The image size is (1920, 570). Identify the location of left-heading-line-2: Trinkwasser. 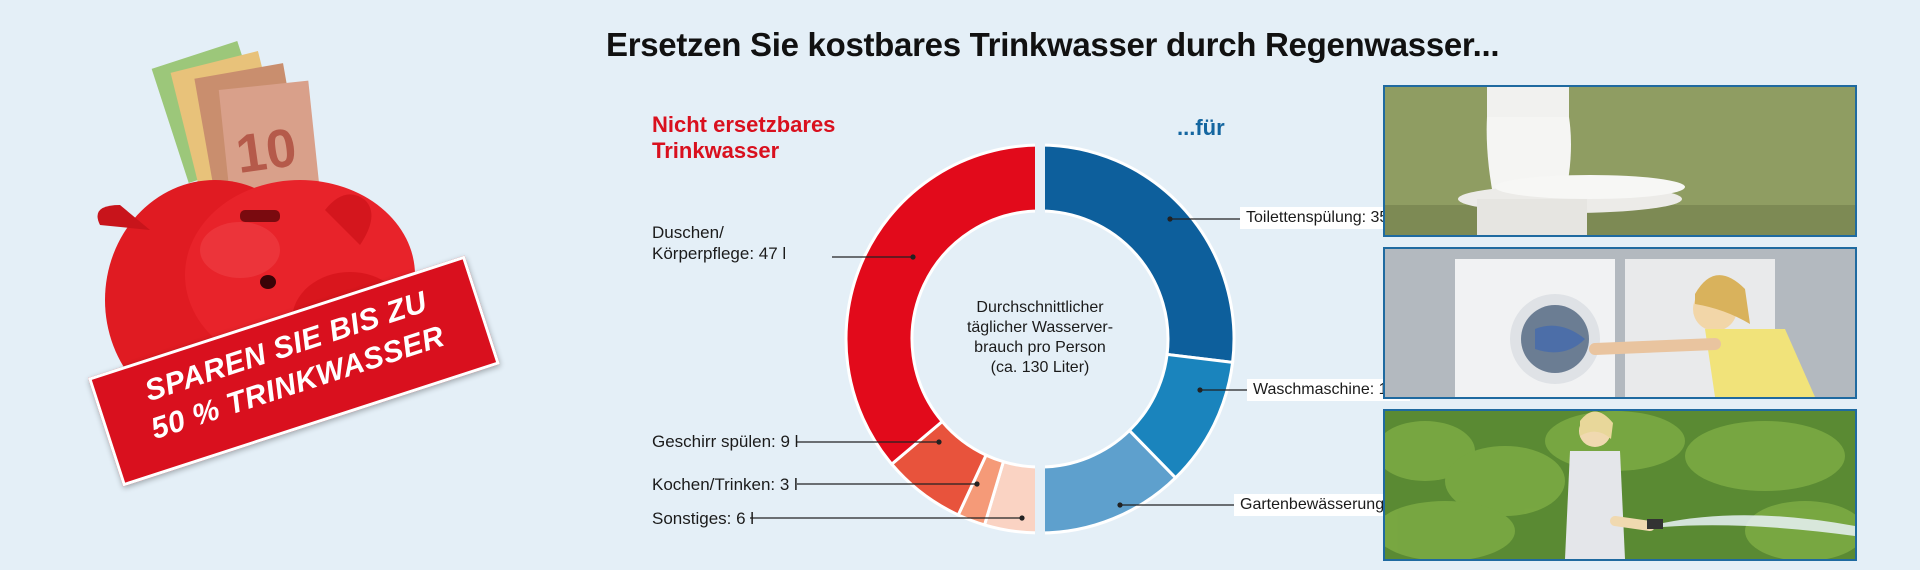
(716, 150).